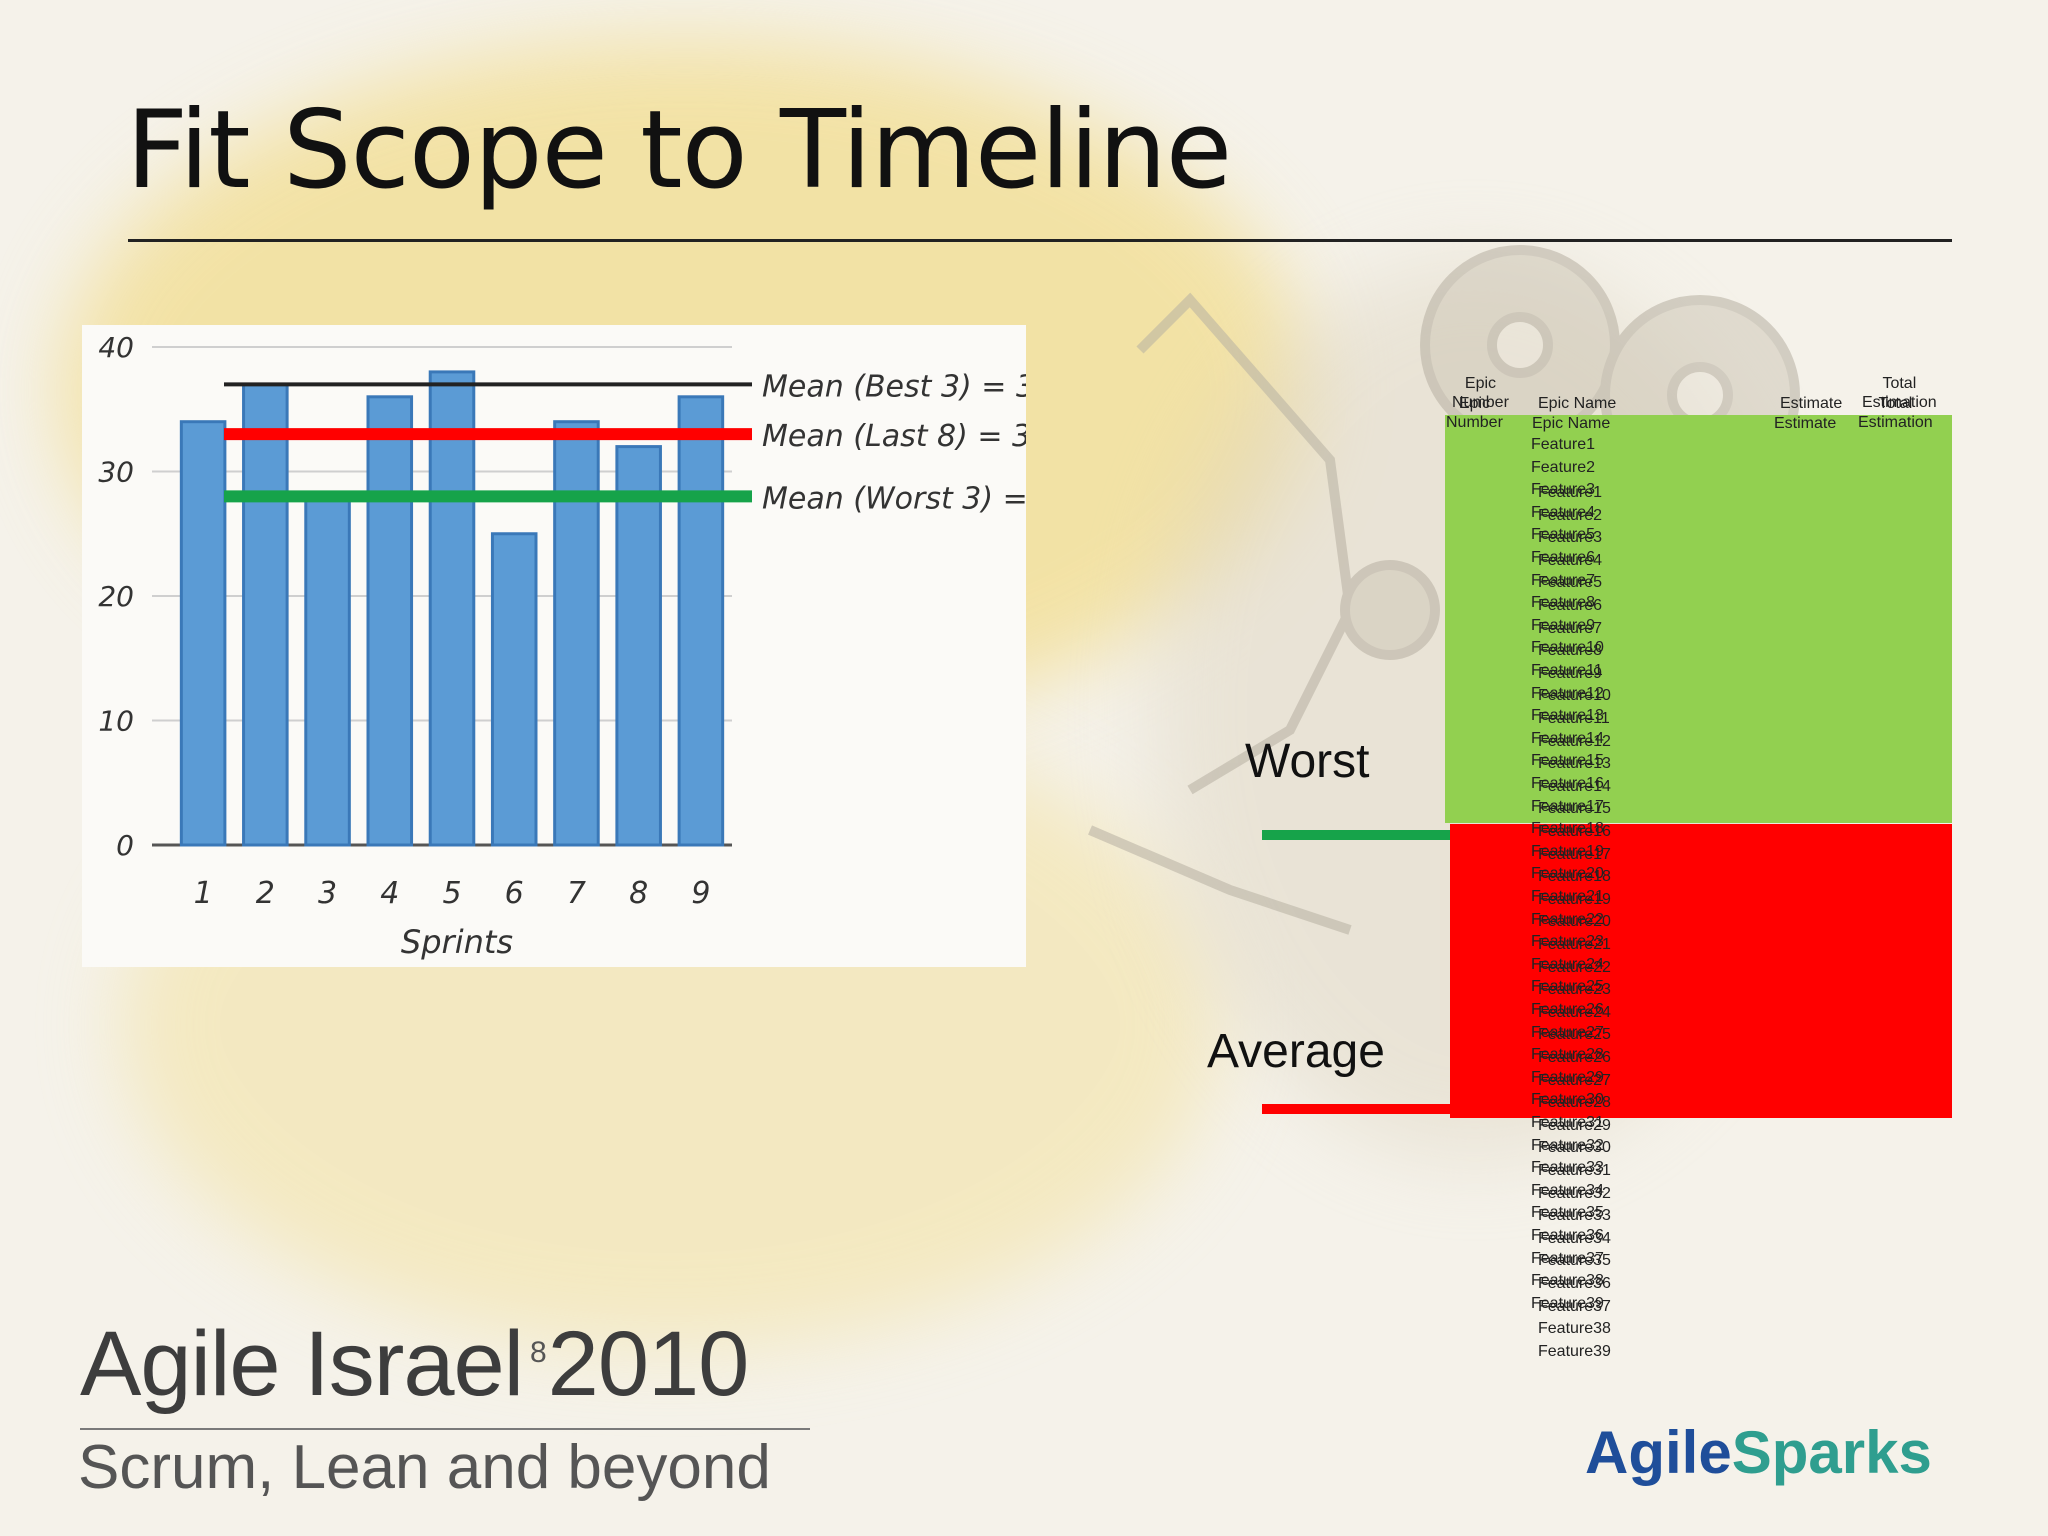 The width and height of the screenshot is (2048, 1536). Describe the element at coordinates (1357, 835) in the screenshot. I see `worst-marker-line` at that location.